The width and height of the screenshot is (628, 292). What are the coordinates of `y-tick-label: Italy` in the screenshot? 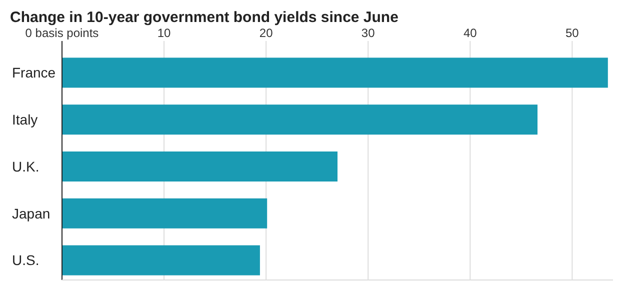 It's located at (25, 120).